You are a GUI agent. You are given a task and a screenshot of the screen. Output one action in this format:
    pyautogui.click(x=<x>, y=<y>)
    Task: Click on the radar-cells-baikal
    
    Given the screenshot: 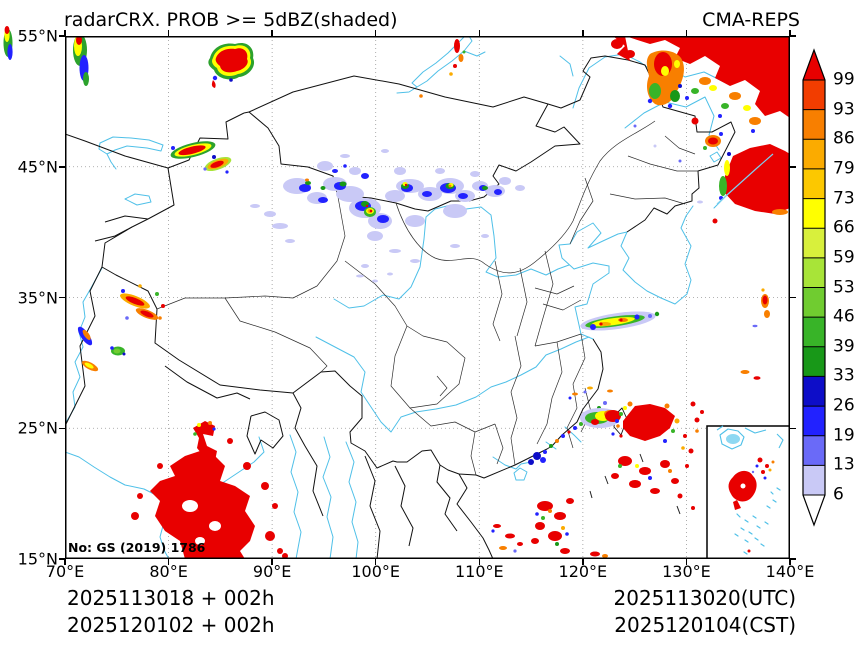 What is the action you would take?
    pyautogui.click(x=442, y=68)
    